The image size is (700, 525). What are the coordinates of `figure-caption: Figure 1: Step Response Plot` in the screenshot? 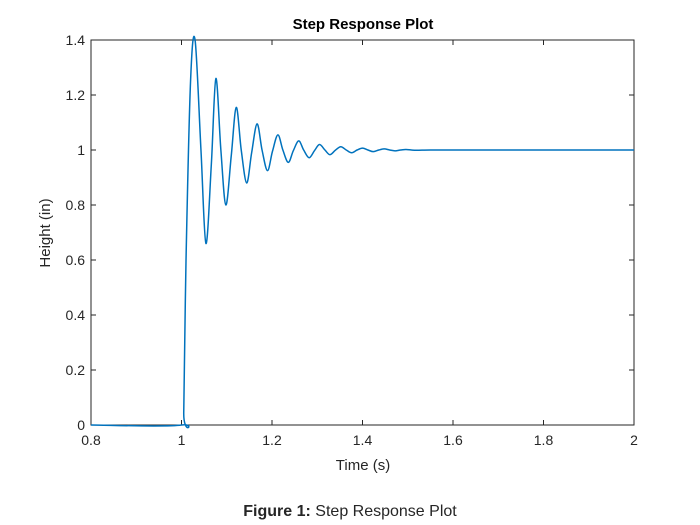 It's located at (350, 512).